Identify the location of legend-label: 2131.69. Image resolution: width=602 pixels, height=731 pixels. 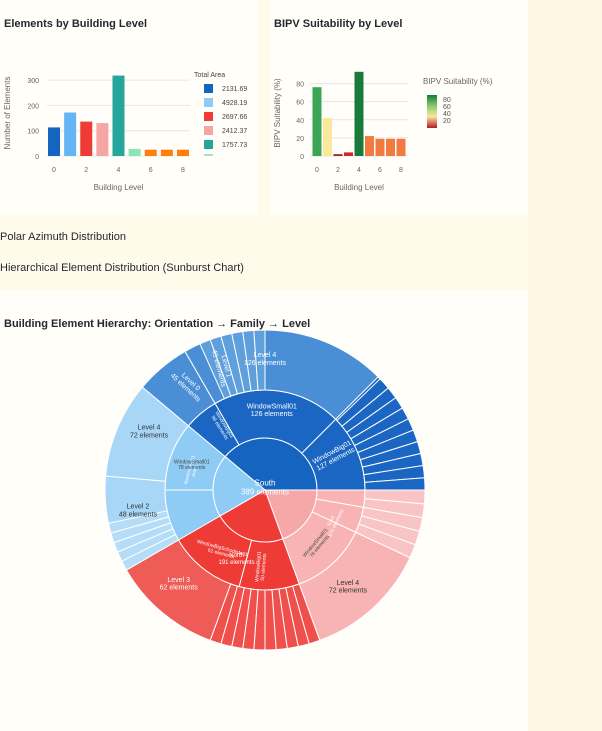
(234, 89).